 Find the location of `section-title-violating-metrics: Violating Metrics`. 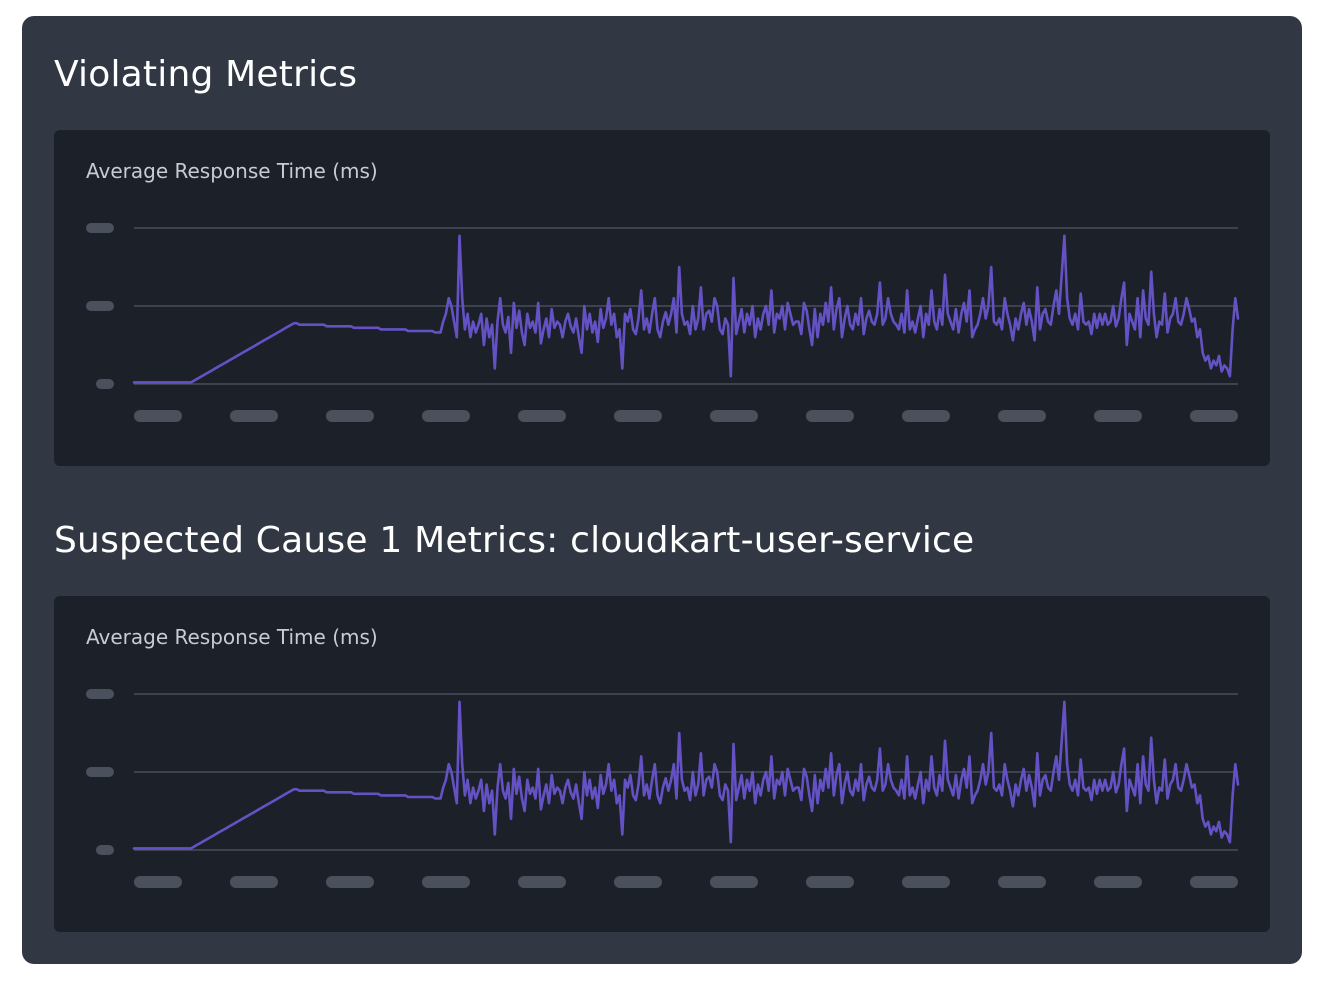

section-title-violating-metrics: Violating Metrics is located at coordinates (206, 74).